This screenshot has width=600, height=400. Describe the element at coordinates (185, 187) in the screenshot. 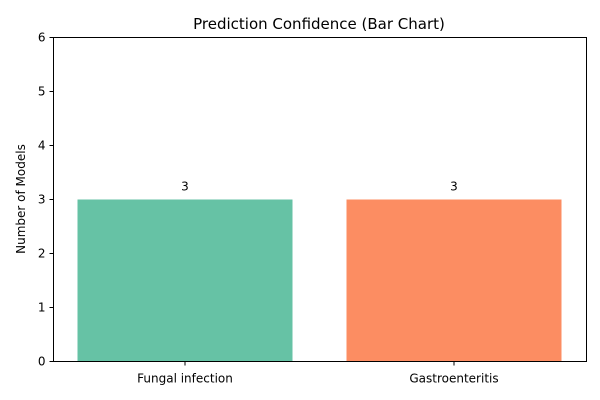

I see `bar-value-label-0: 3` at that location.